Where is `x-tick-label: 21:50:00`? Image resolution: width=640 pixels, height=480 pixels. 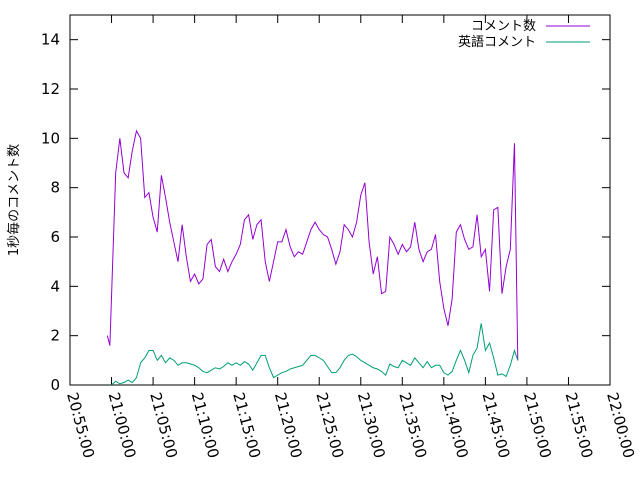 x-tick-label: 21:50:00 is located at coordinates (537, 425).